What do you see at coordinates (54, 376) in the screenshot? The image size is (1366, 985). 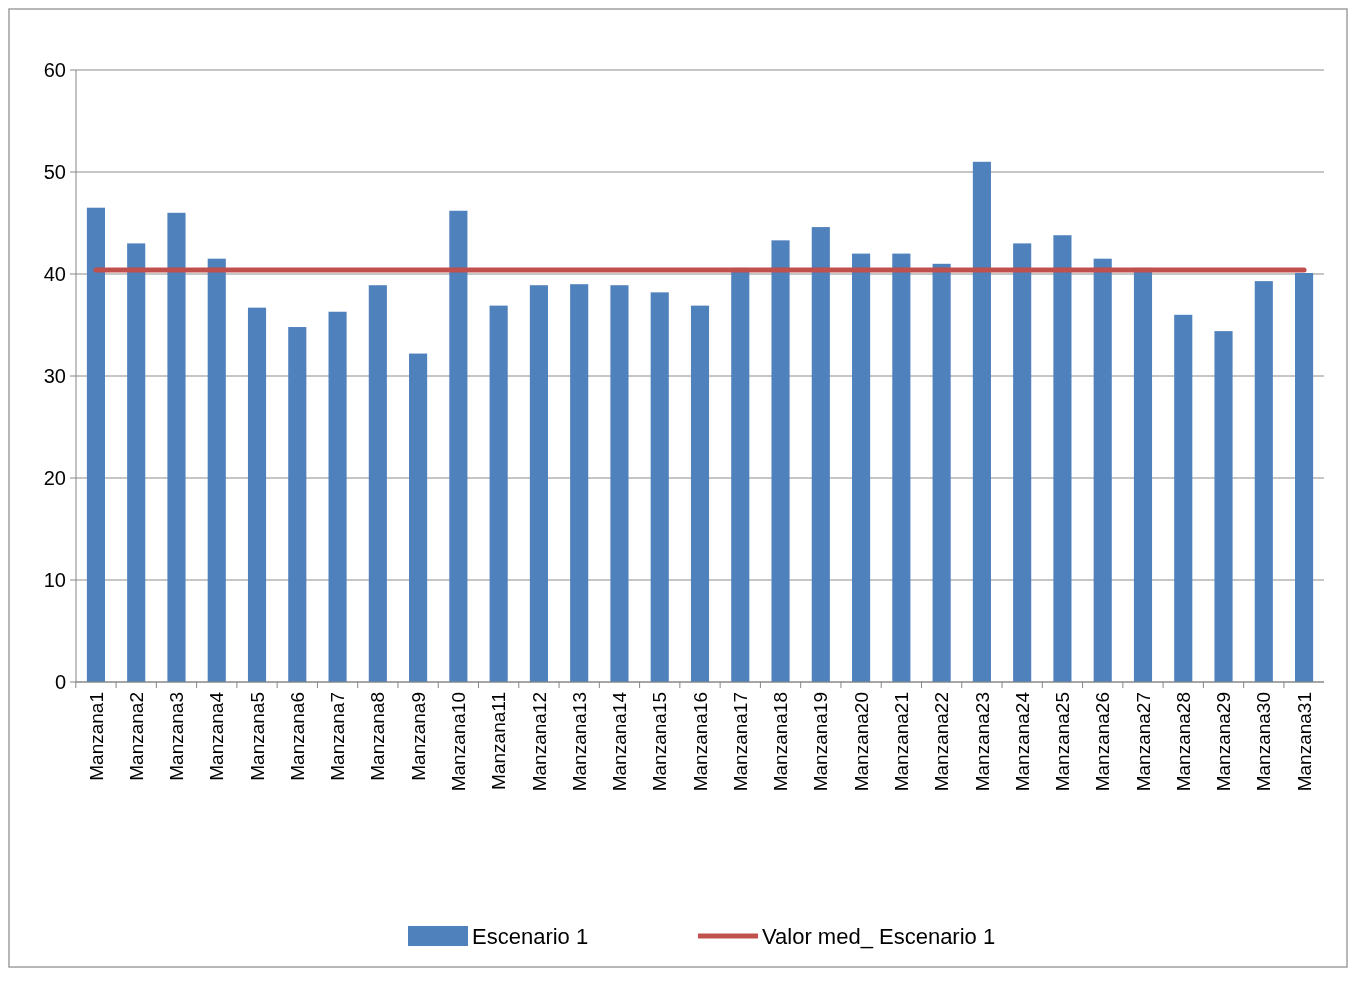 I see `y-tick-label: 30` at bounding box center [54, 376].